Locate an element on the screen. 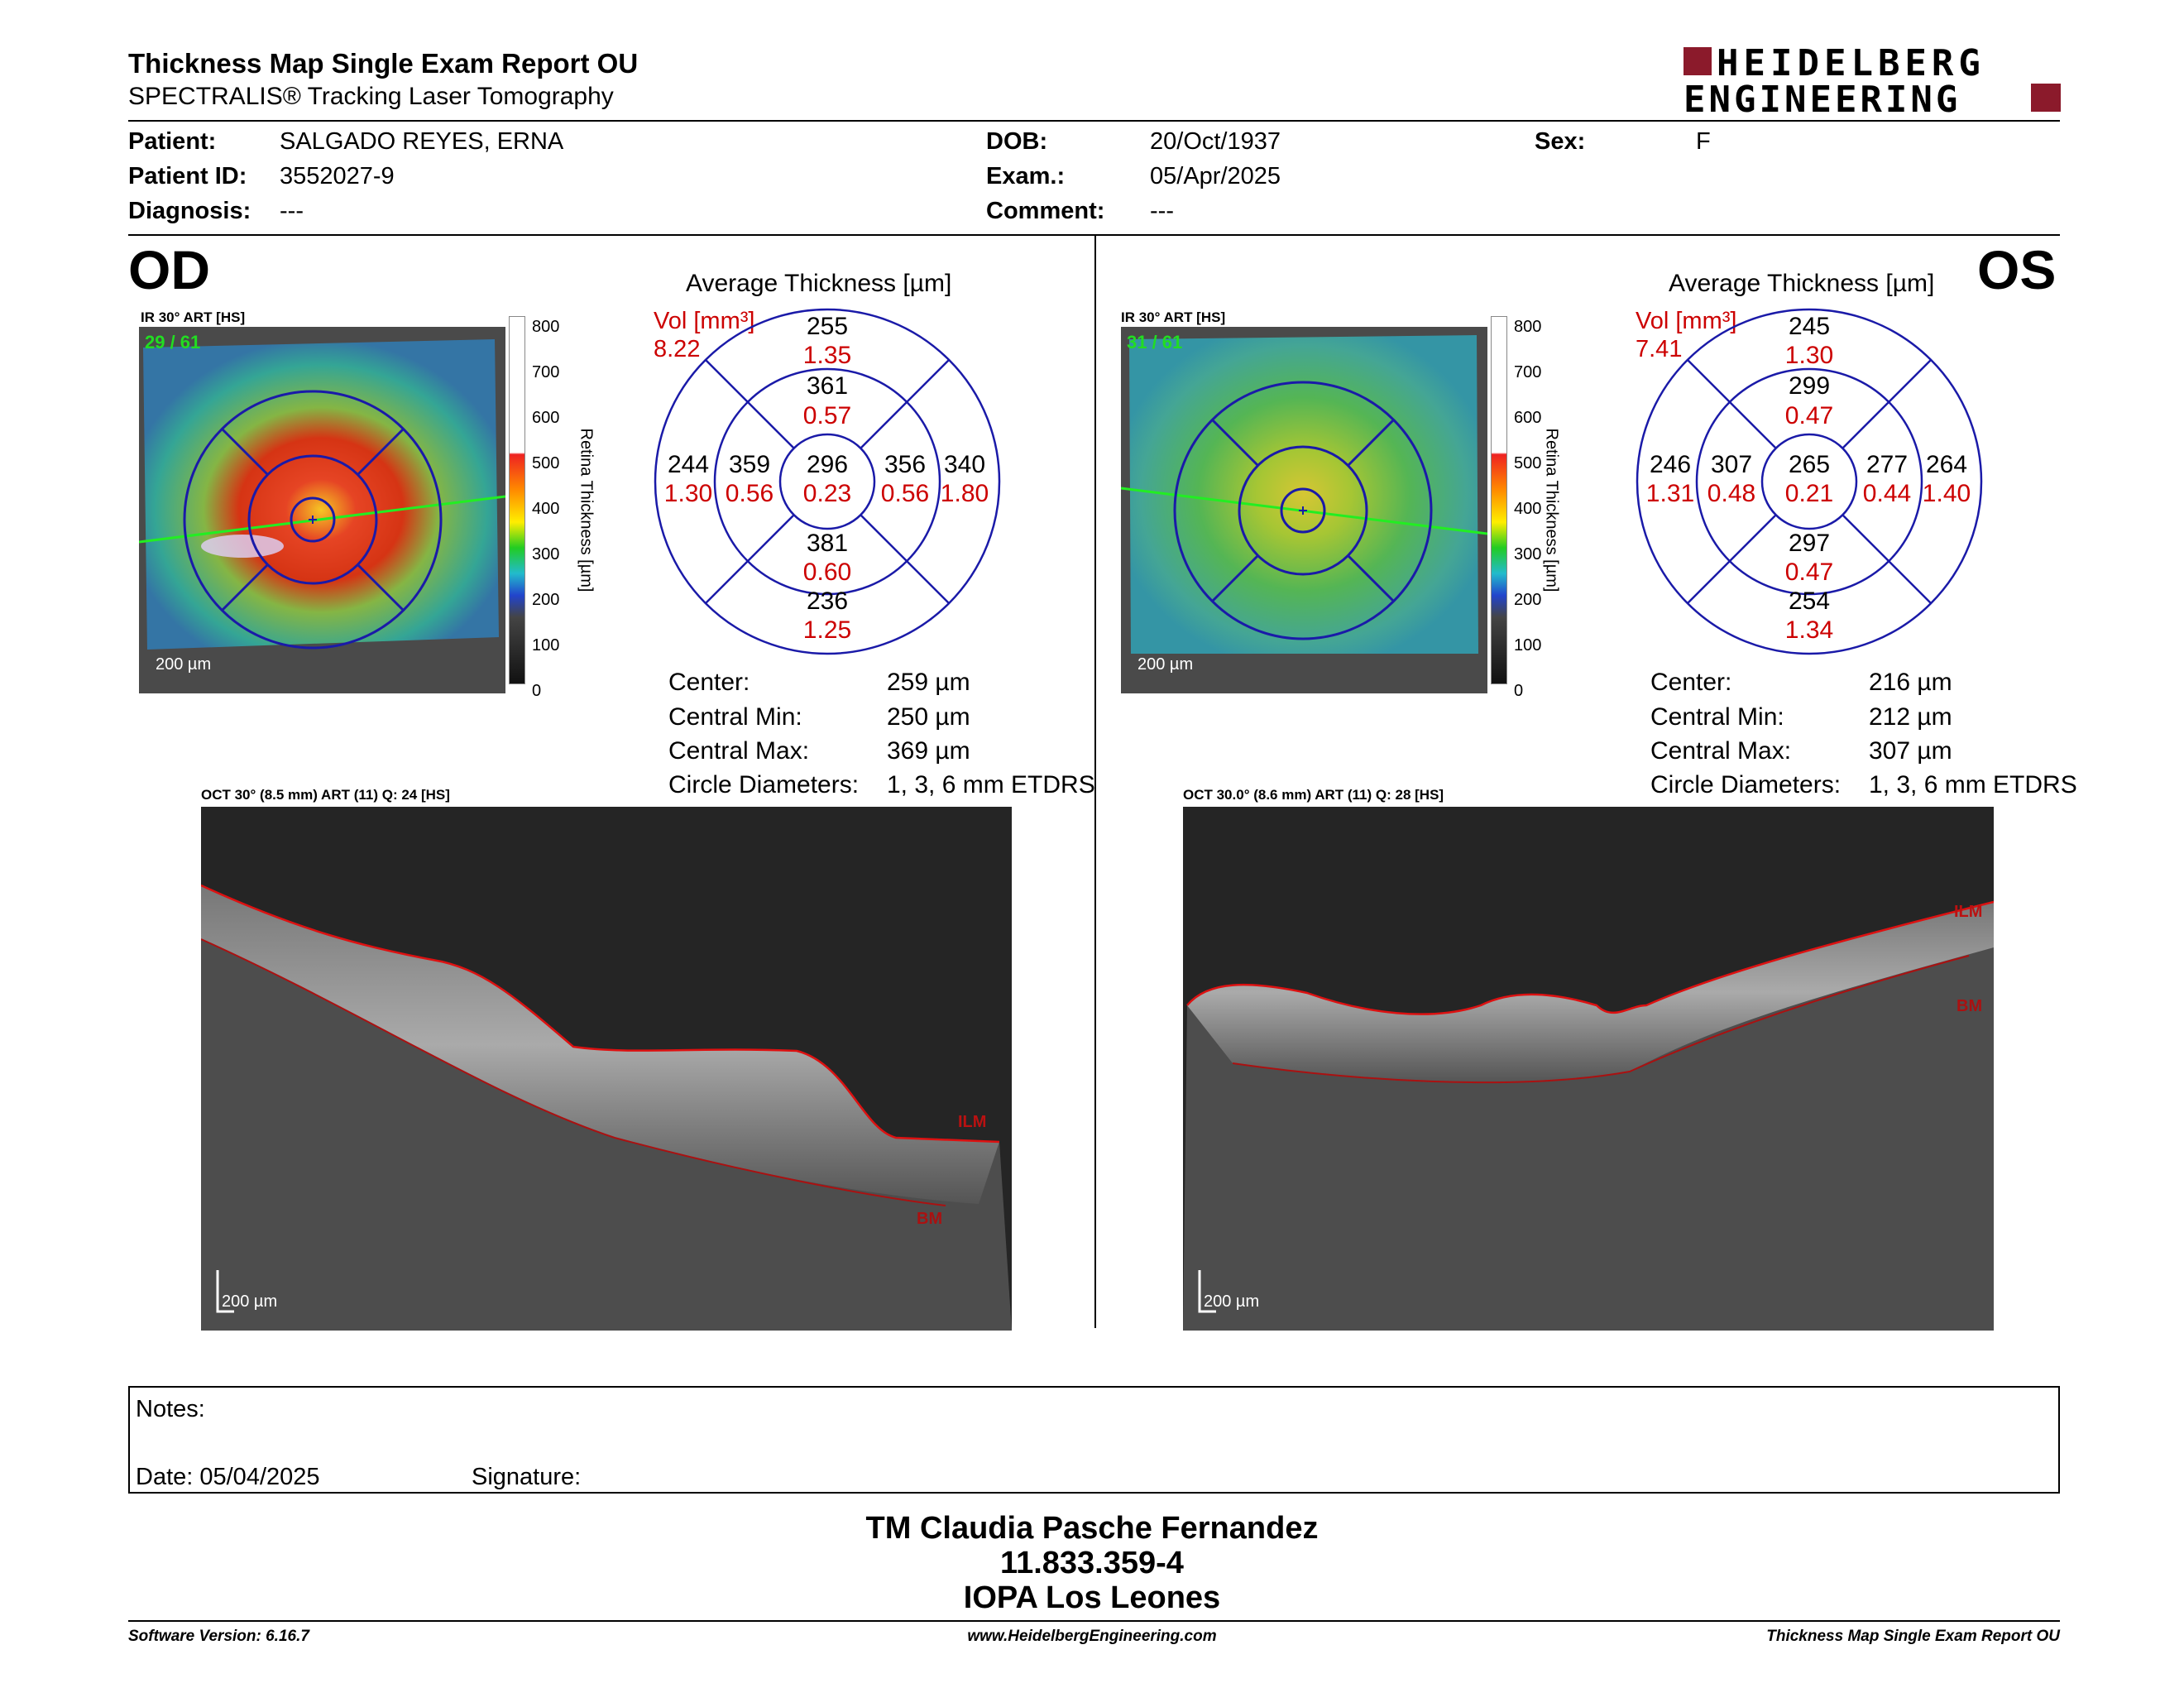 The image size is (2184, 1688). os-stat-min-value: 212 µm is located at coordinates (1910, 717).